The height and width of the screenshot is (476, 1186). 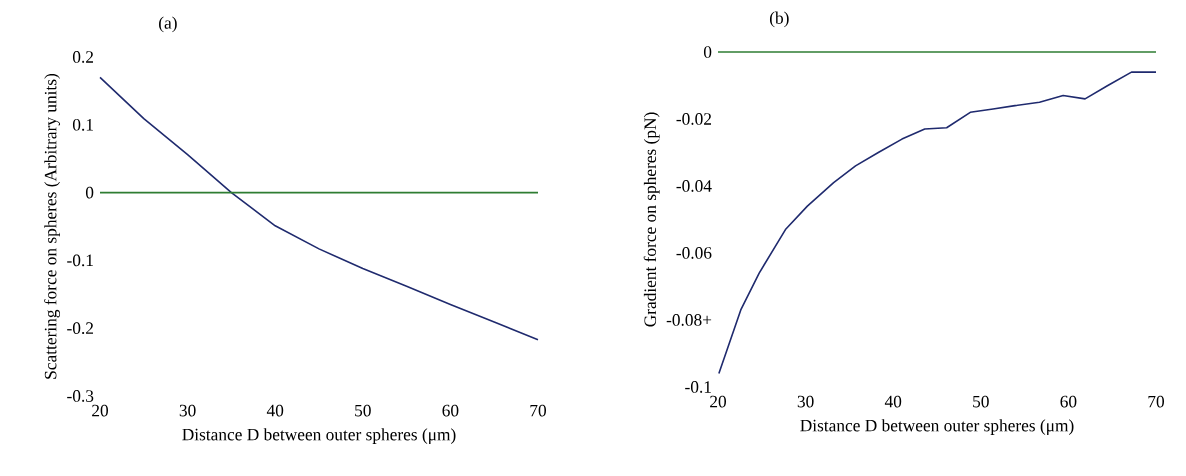 I want to click on y-tick-label: -0.08+, so click(x=689, y=320).